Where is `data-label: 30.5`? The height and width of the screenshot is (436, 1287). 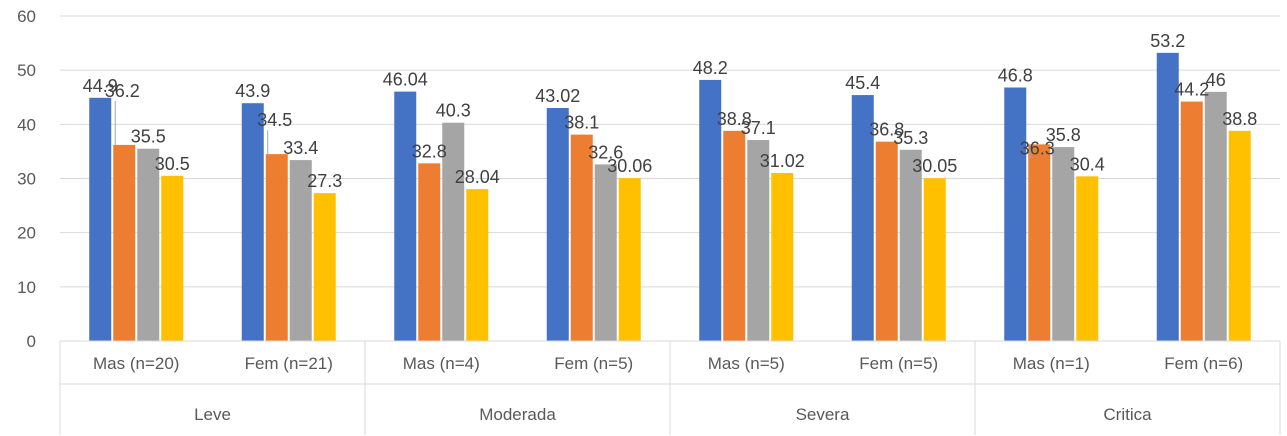 data-label: 30.5 is located at coordinates (172, 164).